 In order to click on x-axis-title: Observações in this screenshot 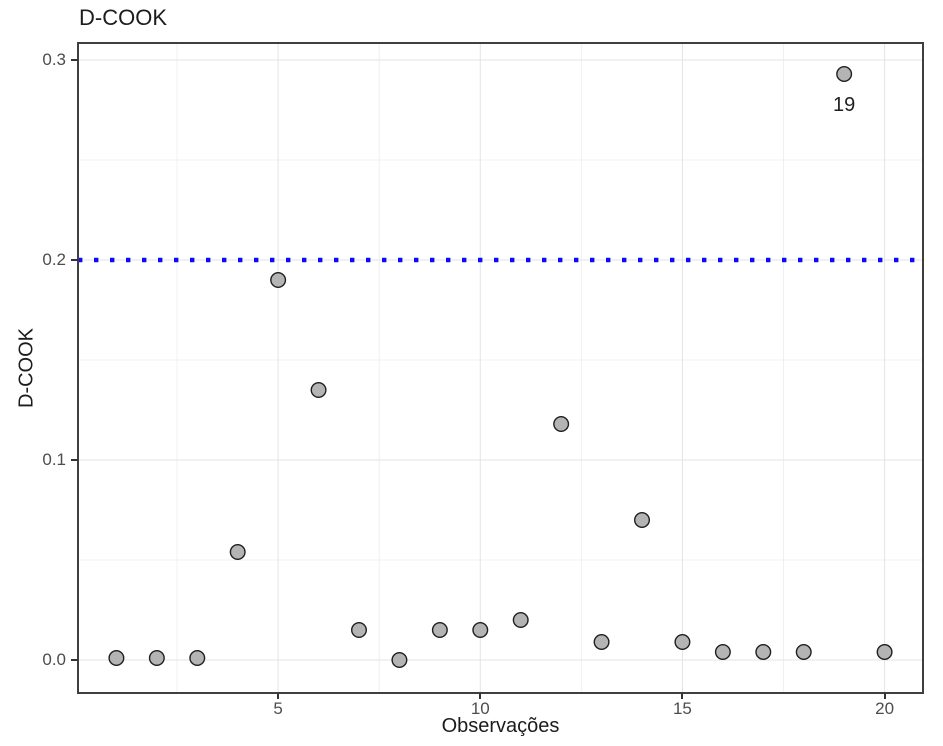, I will do `click(500, 726)`.